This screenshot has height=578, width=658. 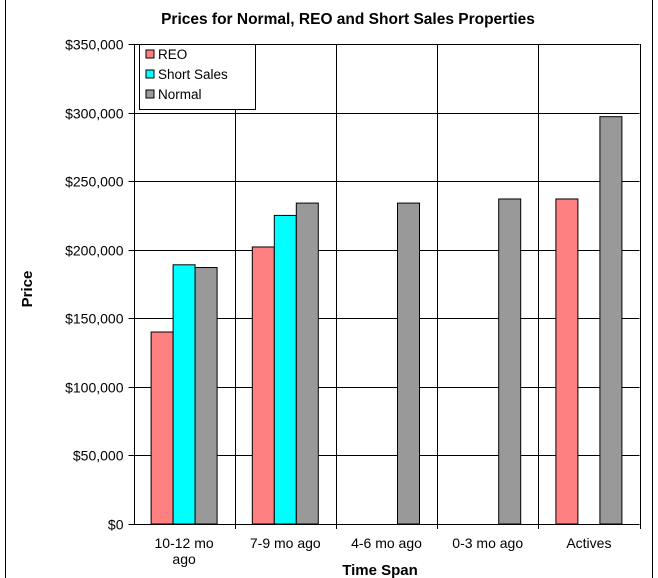 What do you see at coordinates (116, 525) in the screenshot?
I see `y-tick-label: $0` at bounding box center [116, 525].